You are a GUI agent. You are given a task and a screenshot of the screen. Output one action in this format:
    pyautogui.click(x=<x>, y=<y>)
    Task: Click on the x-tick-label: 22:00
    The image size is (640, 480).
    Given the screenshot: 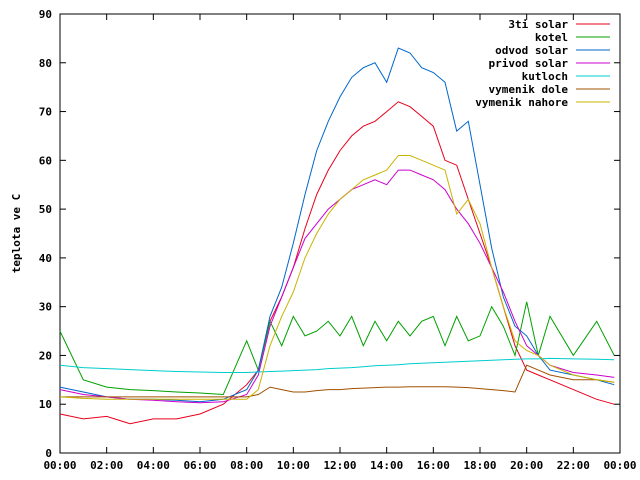 What is the action you would take?
    pyautogui.click(x=573, y=465)
    